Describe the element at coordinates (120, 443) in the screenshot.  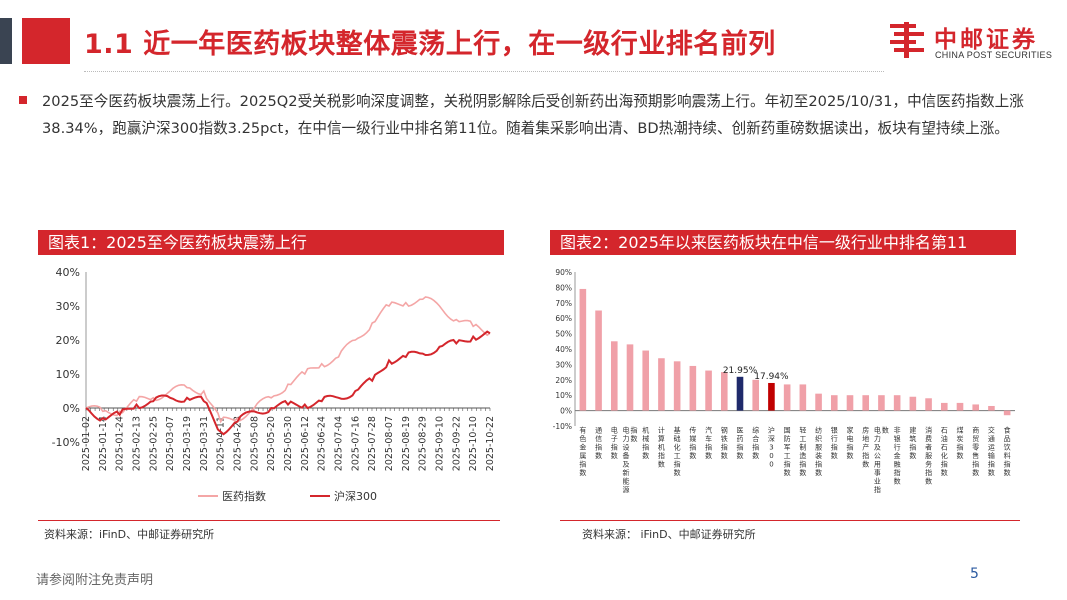
I see `x-tick-label: 2025-01-24` at that location.